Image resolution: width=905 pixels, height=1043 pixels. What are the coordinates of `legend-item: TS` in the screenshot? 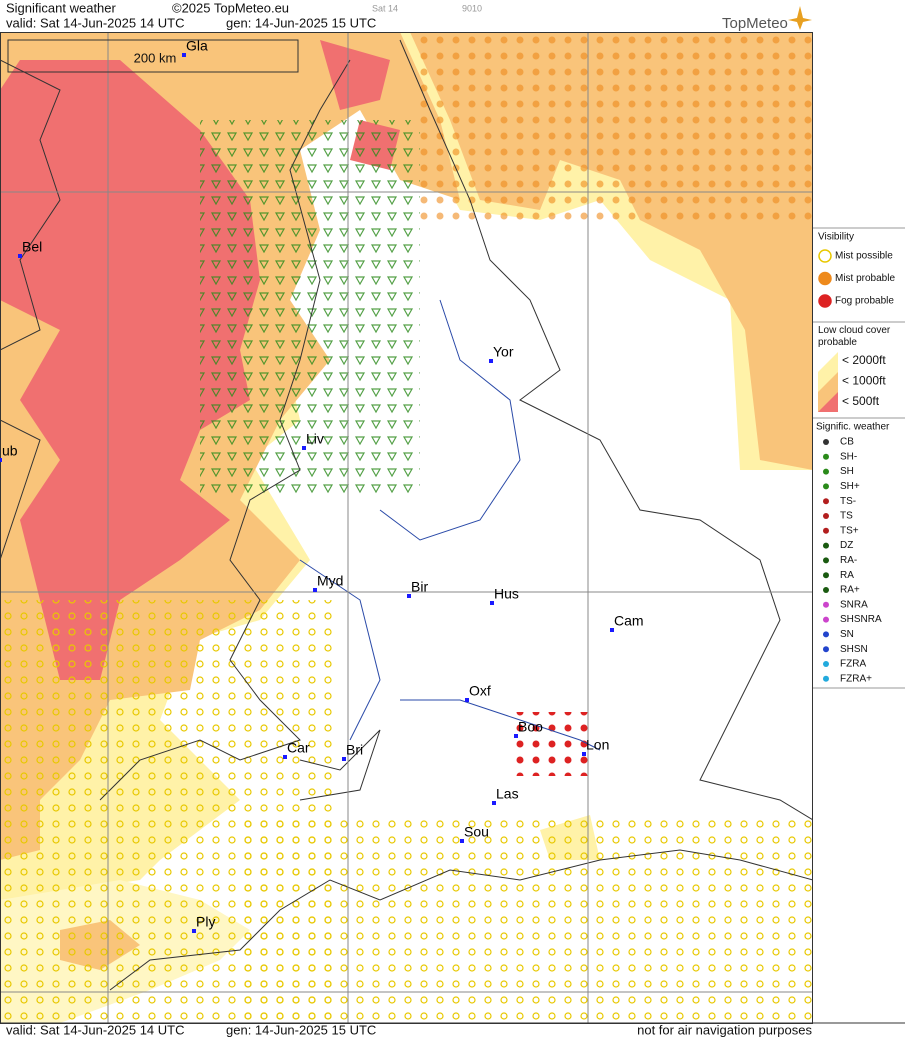 It's located at (846, 516).